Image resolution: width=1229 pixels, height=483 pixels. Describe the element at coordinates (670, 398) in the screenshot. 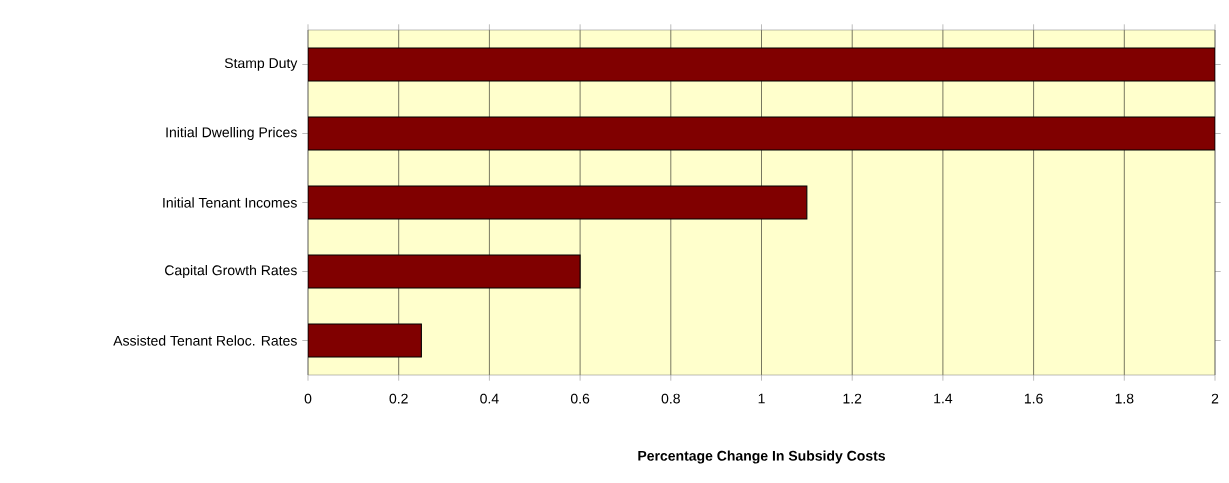

I see `x-tick-label: 0.8` at that location.